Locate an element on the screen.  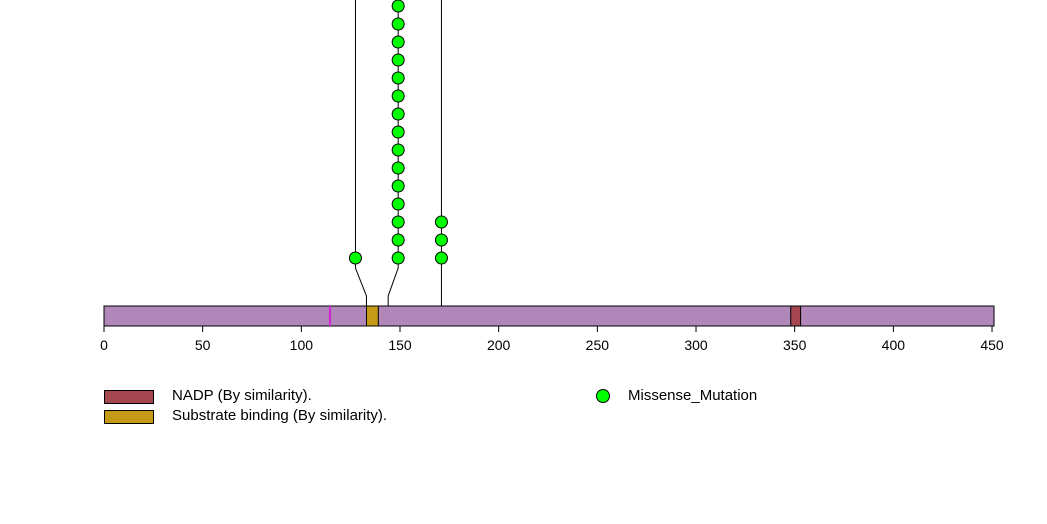
protein-bar is located at coordinates (549, 316).